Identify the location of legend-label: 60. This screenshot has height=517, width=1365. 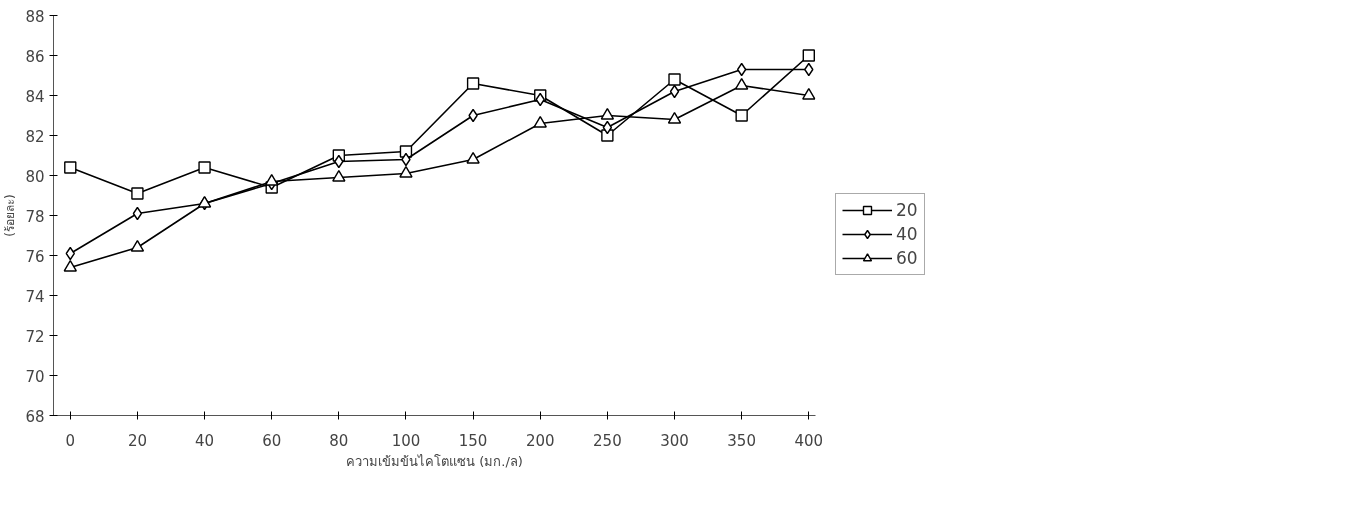
(907, 258).